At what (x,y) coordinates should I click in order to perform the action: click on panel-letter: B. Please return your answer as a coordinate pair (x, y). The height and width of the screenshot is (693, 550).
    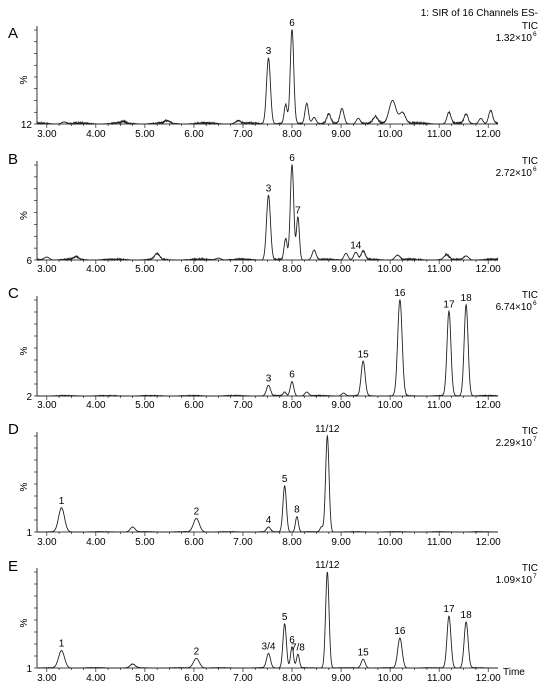
    Looking at the image, I should click on (13, 159).